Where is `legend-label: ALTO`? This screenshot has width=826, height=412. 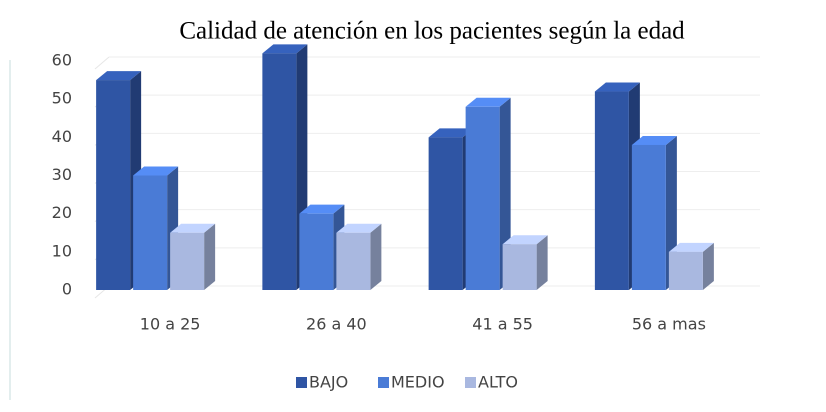 legend-label: ALTO is located at coordinates (498, 382).